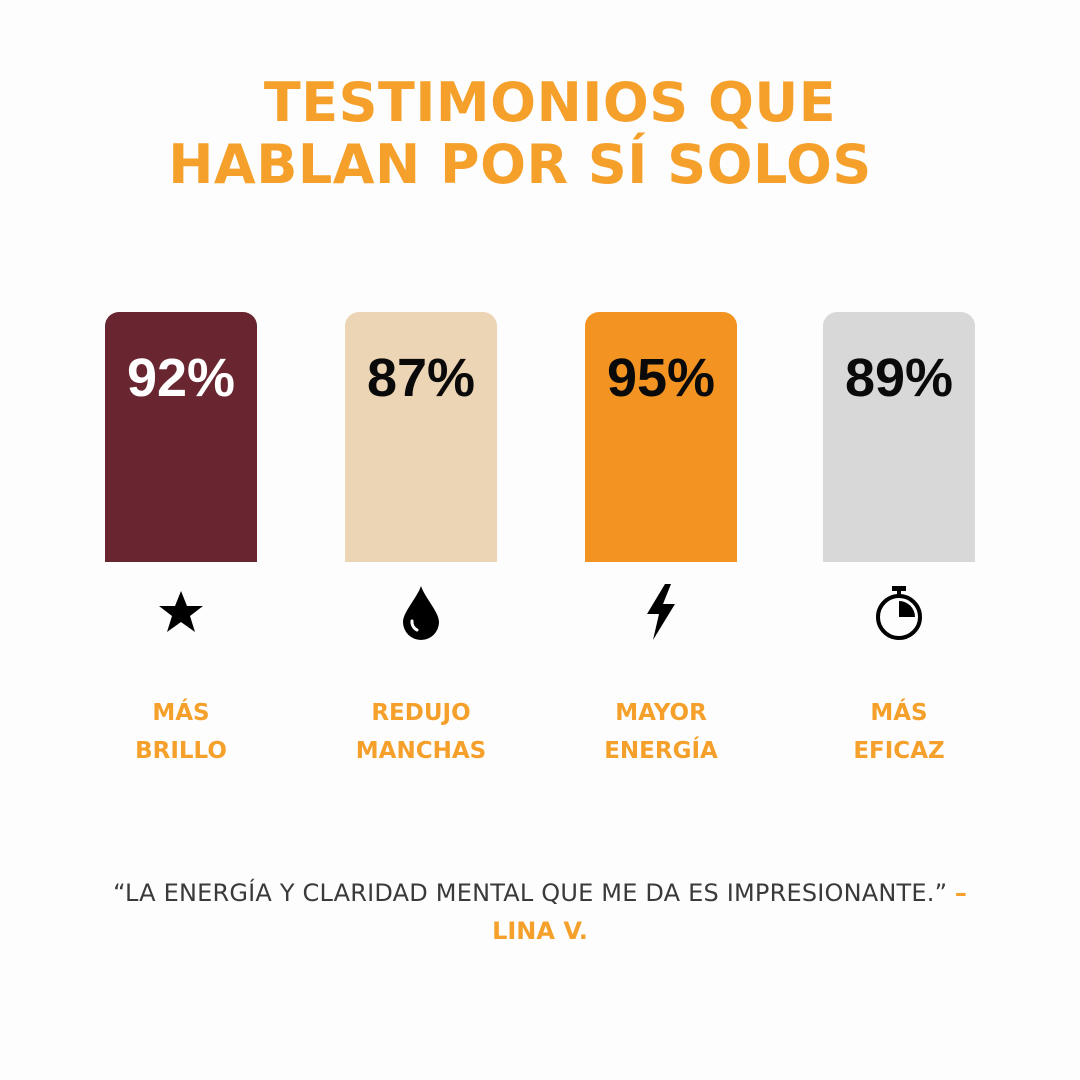 This screenshot has height=1080, width=1080. I want to click on stat-label-manchas: REDUJO MANCHAS, so click(421, 732).